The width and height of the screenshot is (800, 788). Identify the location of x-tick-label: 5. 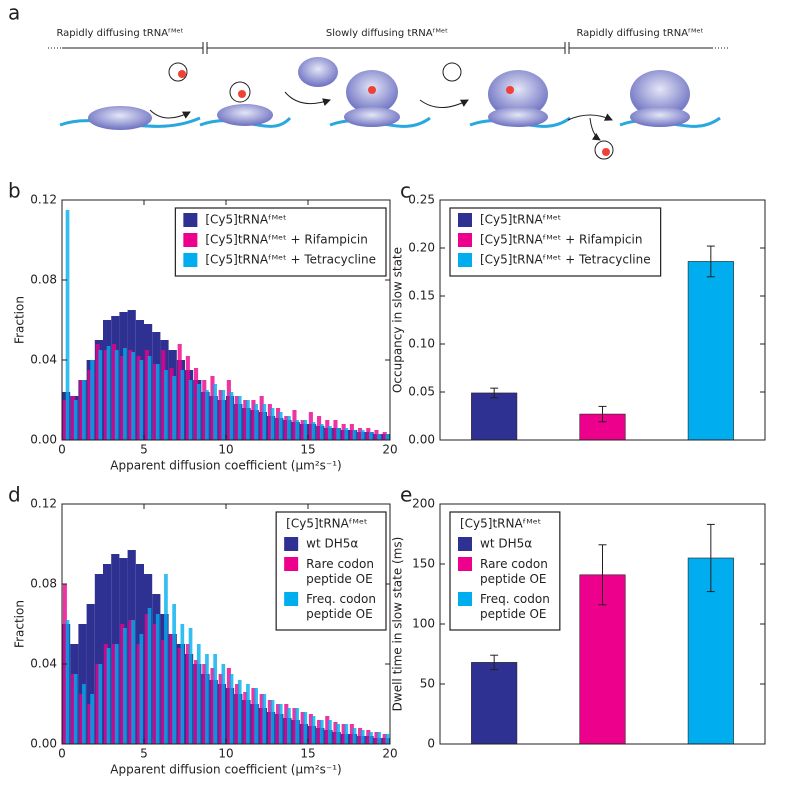
(144, 754).